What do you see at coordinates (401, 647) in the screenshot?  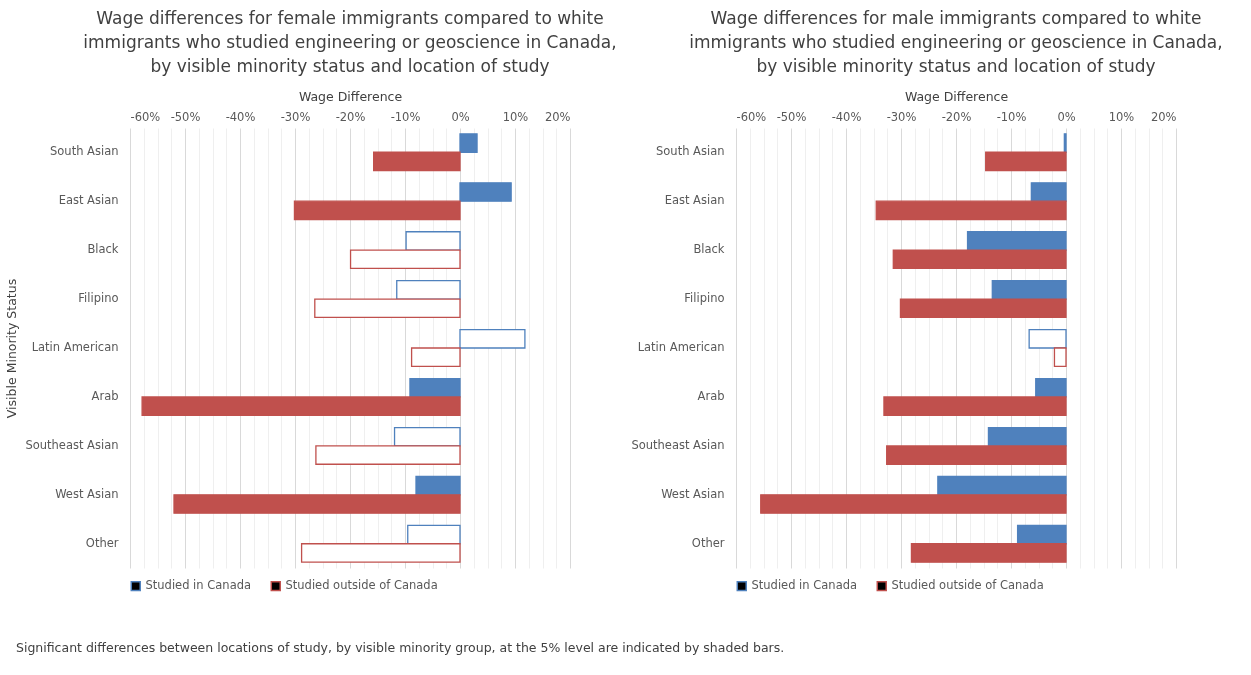 I see `text: Significant differences between locations of study, by visible minority group, at the 5% level are indicated by shaded bars.` at bounding box center [401, 647].